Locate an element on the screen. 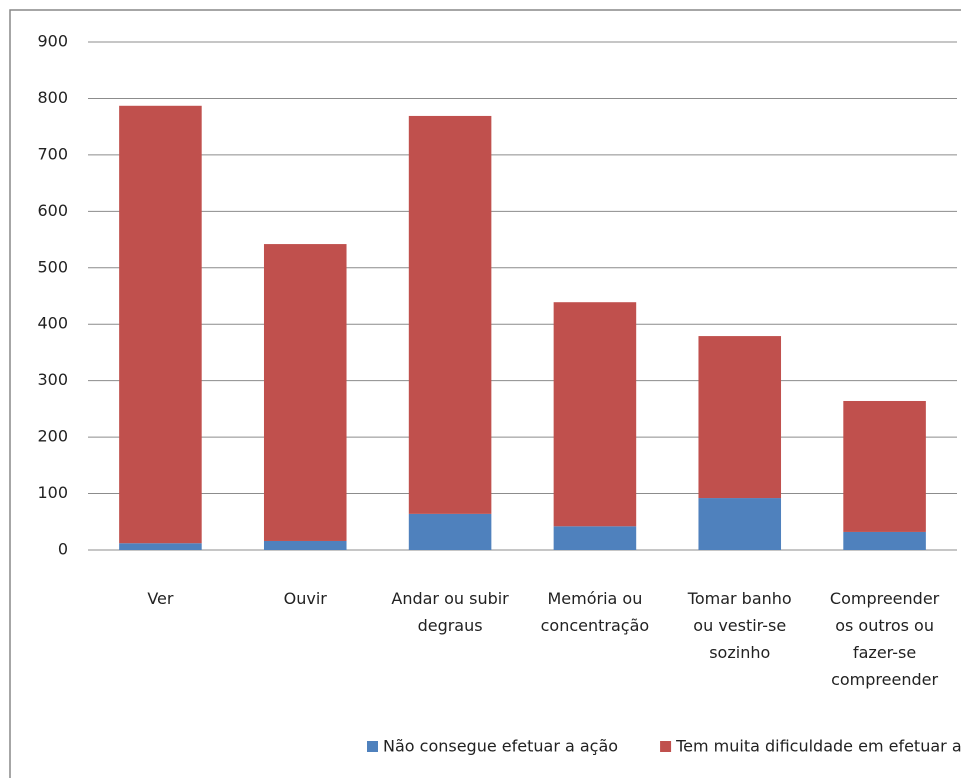 Image resolution: width=961 pixels, height=778 pixels. x-tick-label: Andar ou subir degraus is located at coordinates (450, 612).